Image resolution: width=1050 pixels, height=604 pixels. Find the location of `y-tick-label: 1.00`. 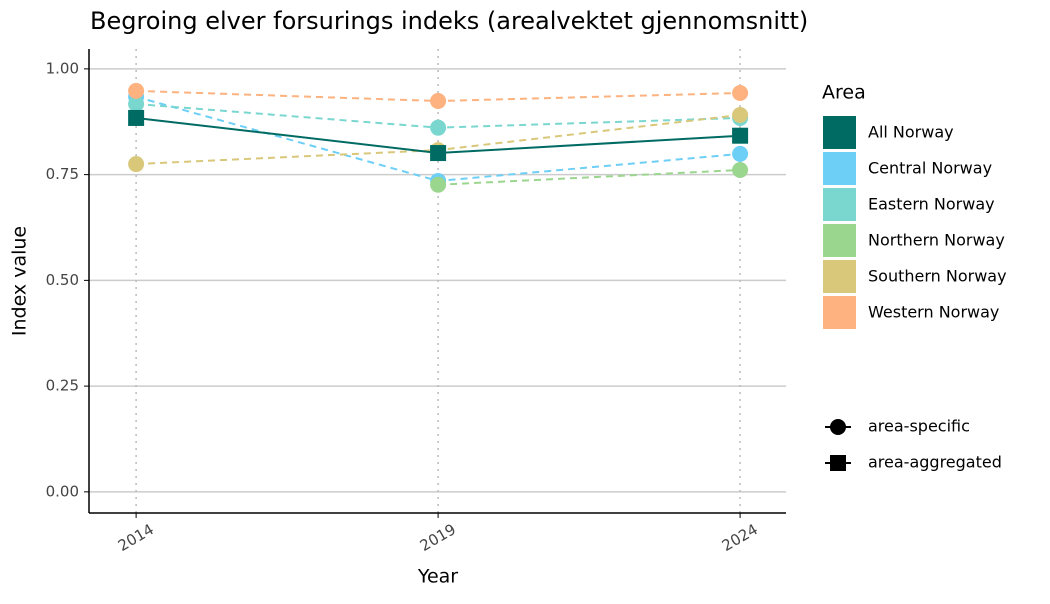

y-tick-label: 1.00 is located at coordinates (62, 68).